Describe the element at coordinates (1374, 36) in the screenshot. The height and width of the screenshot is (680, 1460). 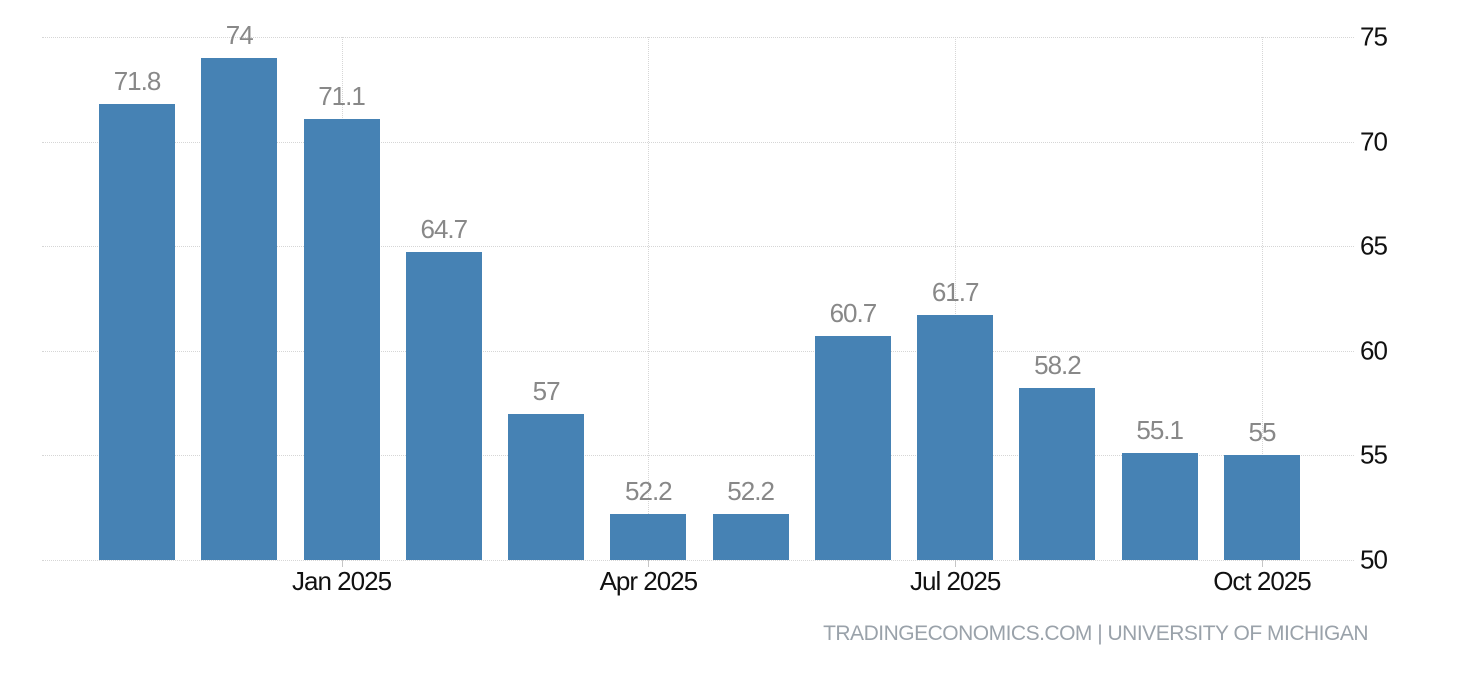
I see `y-axis-tick-label: 75` at that location.